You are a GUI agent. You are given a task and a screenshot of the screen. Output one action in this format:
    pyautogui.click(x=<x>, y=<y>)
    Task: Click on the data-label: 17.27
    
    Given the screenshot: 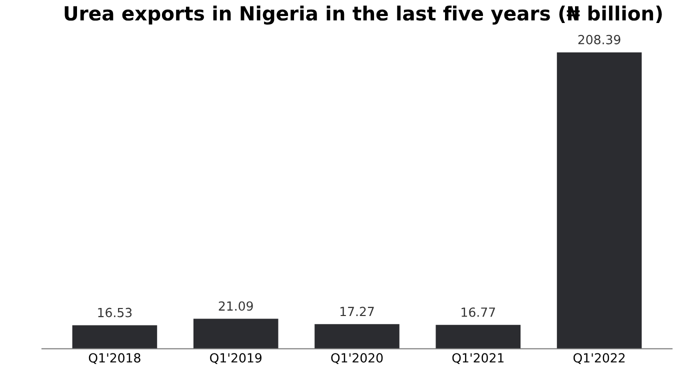 What is the action you would take?
    pyautogui.click(x=357, y=311)
    